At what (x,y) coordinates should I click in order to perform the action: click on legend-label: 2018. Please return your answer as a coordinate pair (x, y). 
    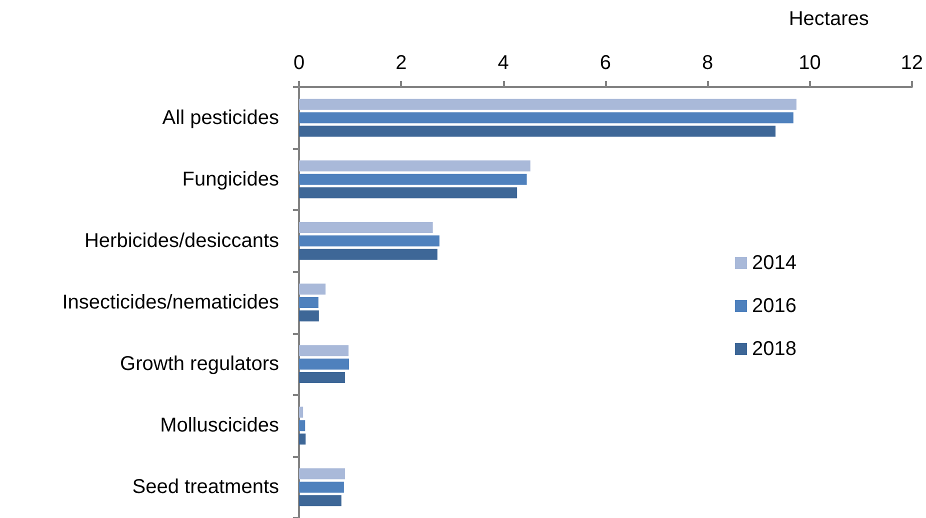
    Looking at the image, I should click on (774, 349).